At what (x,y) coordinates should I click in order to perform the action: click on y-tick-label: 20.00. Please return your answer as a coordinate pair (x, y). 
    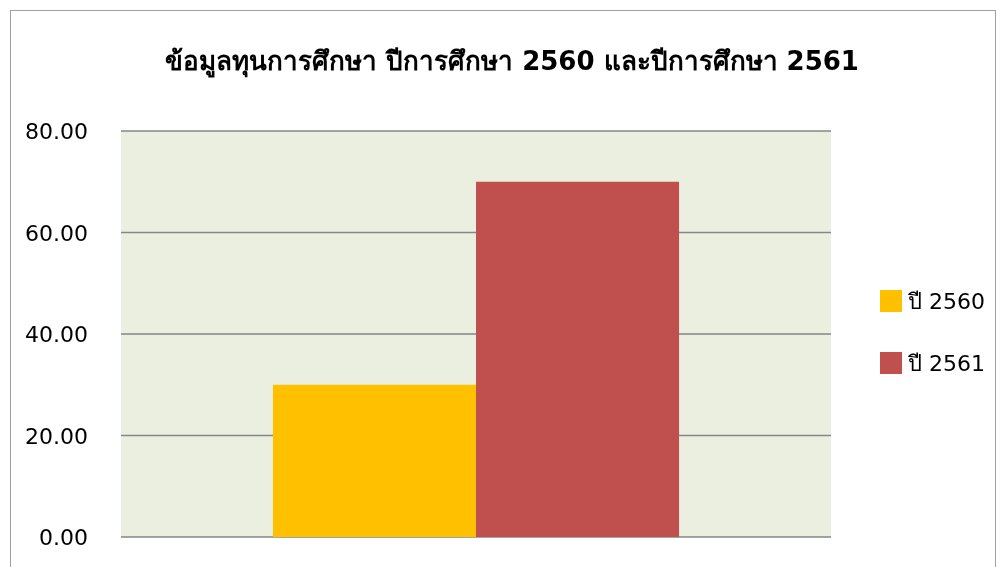
    Looking at the image, I should click on (56, 436).